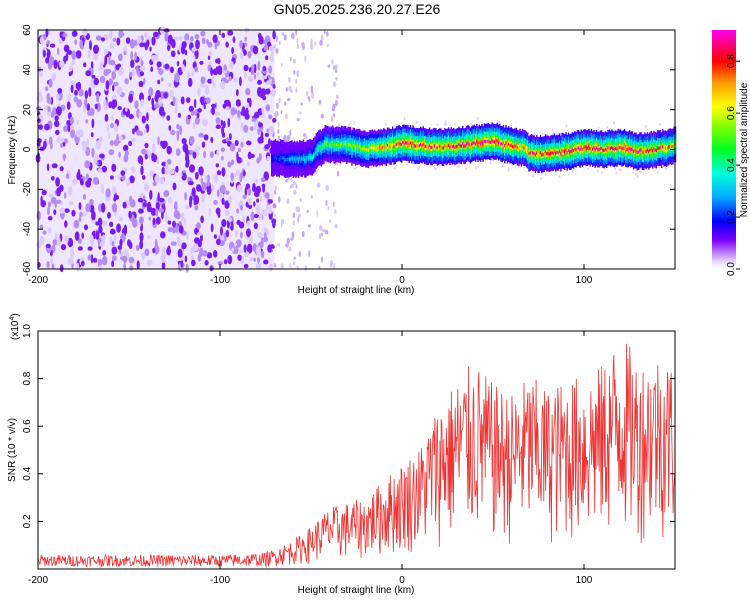  I want to click on colorbar-tick-label: 0.0, so click(731, 269).